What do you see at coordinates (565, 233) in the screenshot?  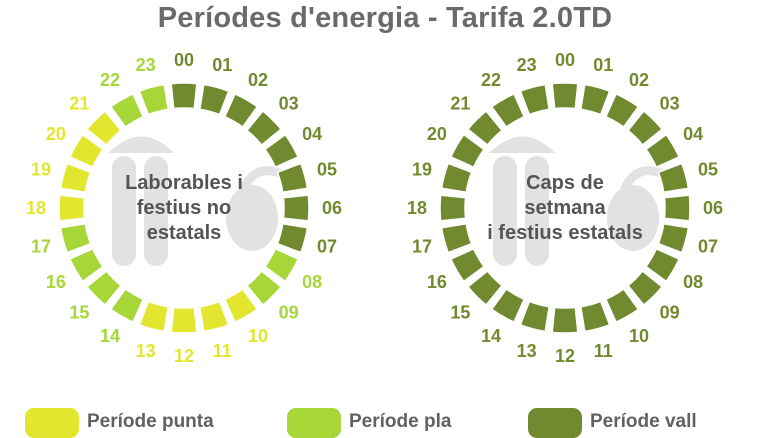 I see `clock-center-text-line: i festius estatals` at bounding box center [565, 233].